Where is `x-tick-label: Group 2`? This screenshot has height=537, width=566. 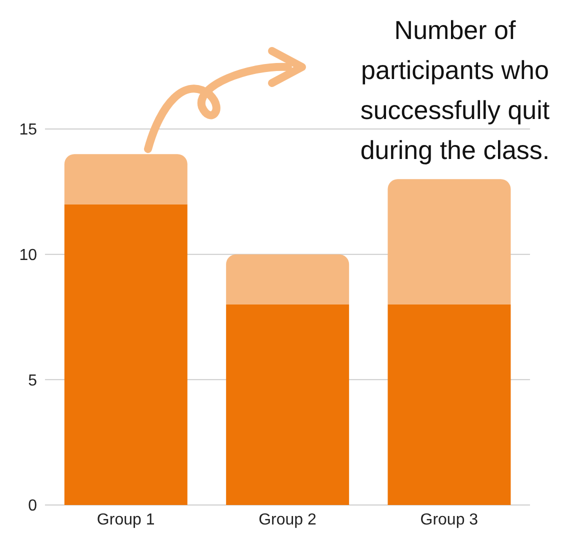
x-tick-label: Group 2 is located at coordinates (287, 519).